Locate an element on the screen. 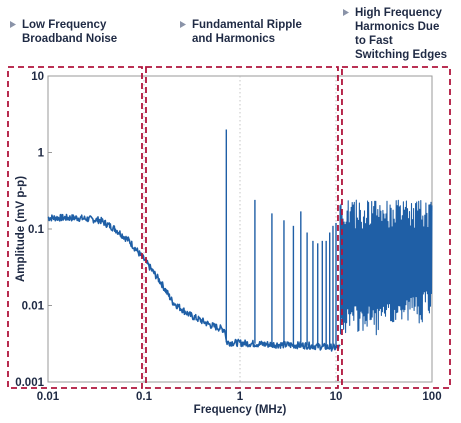  y-tick-label: 10 is located at coordinates (37, 77).